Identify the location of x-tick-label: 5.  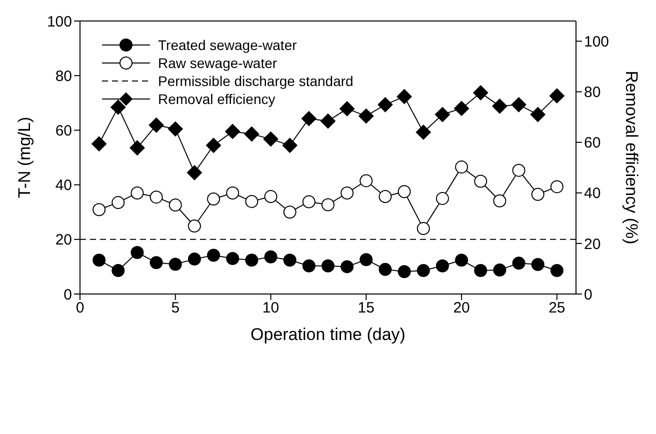
(175, 308).